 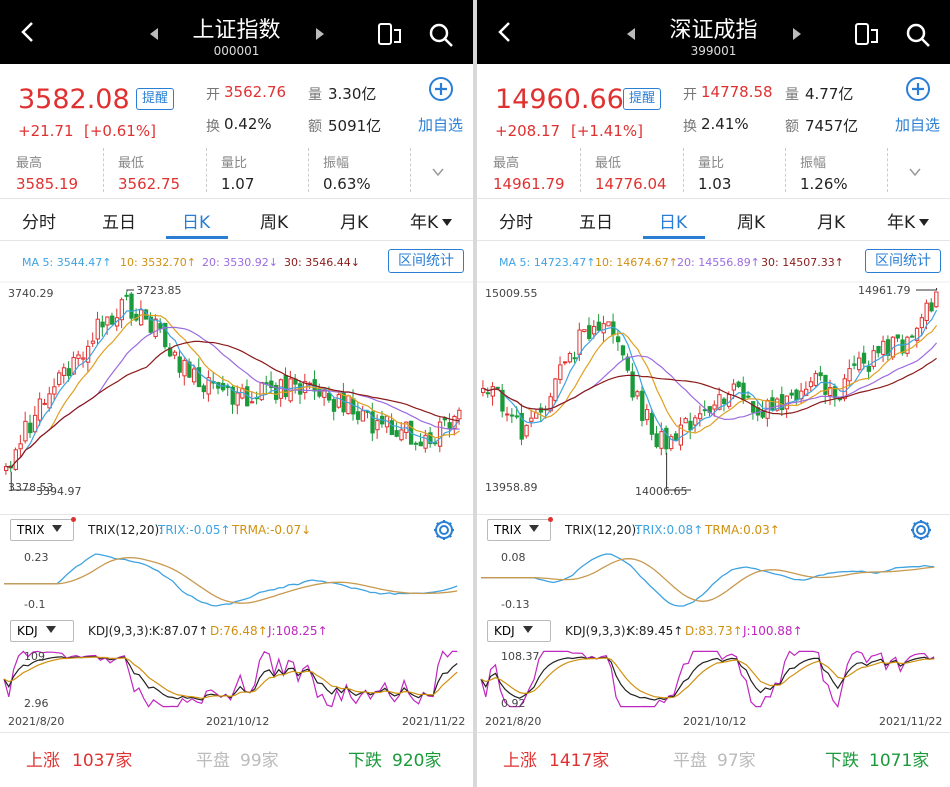 What do you see at coordinates (520, 761) in the screenshot?
I see `advancers-label: 上涨` at bounding box center [520, 761].